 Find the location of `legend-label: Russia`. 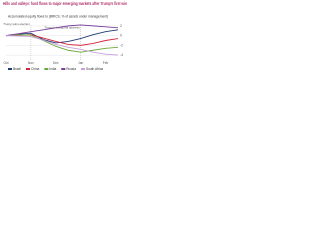

legend-label: Russia is located at coordinates (71, 69).